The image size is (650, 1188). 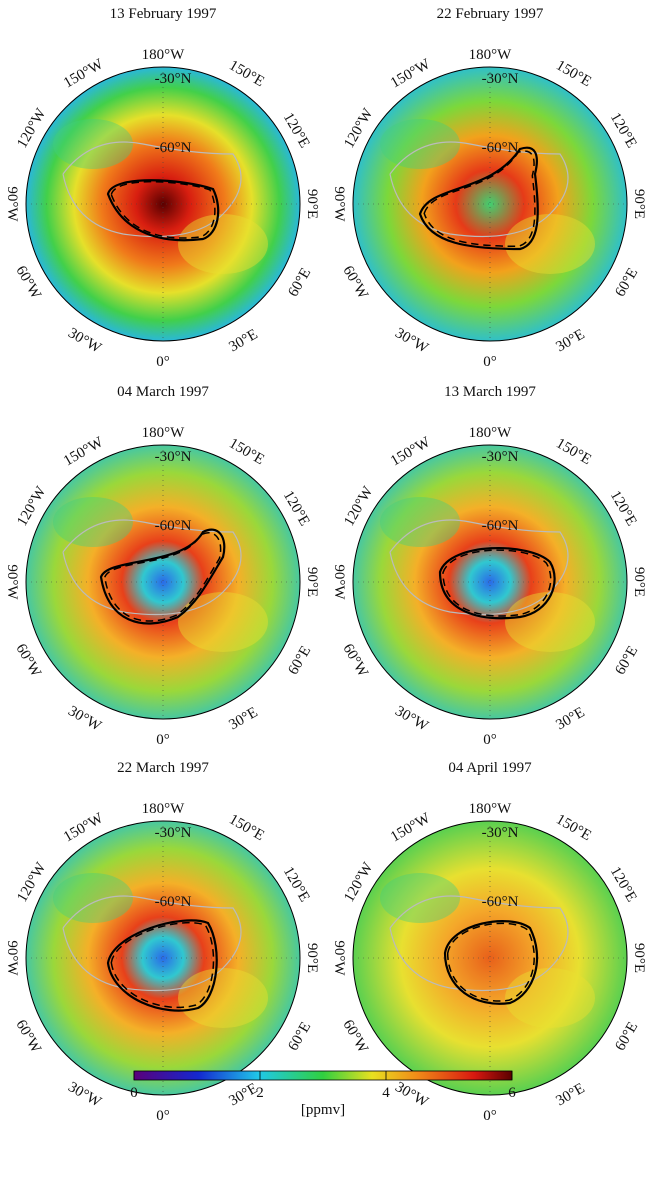 What do you see at coordinates (323, 1110) in the screenshot?
I see `colorbar-label: [ppmv]` at bounding box center [323, 1110].